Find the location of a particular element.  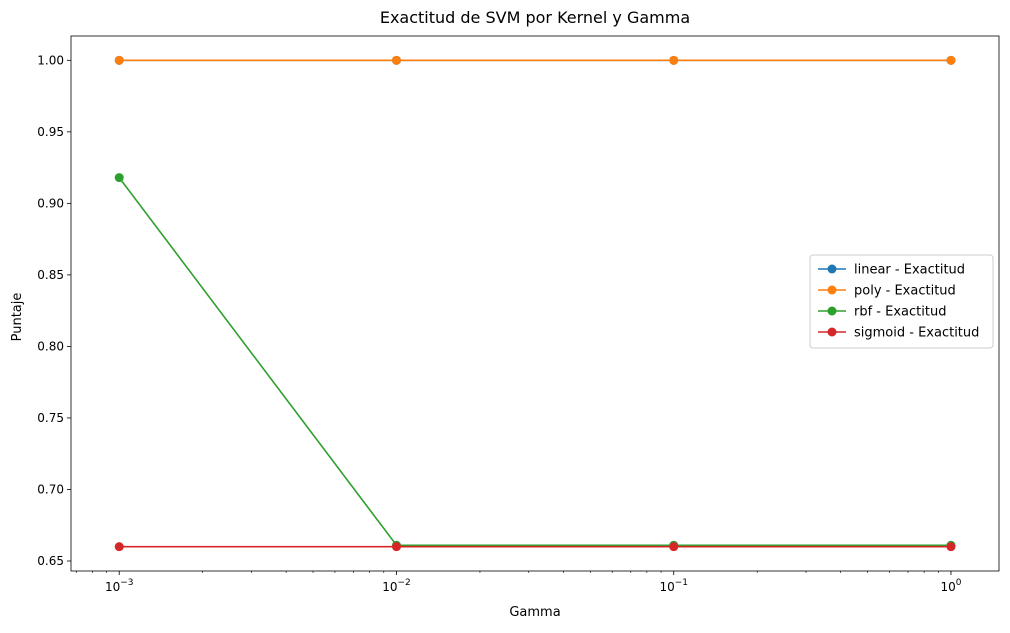

legend-item: sigmoid - Exactitud is located at coordinates (898, 333).